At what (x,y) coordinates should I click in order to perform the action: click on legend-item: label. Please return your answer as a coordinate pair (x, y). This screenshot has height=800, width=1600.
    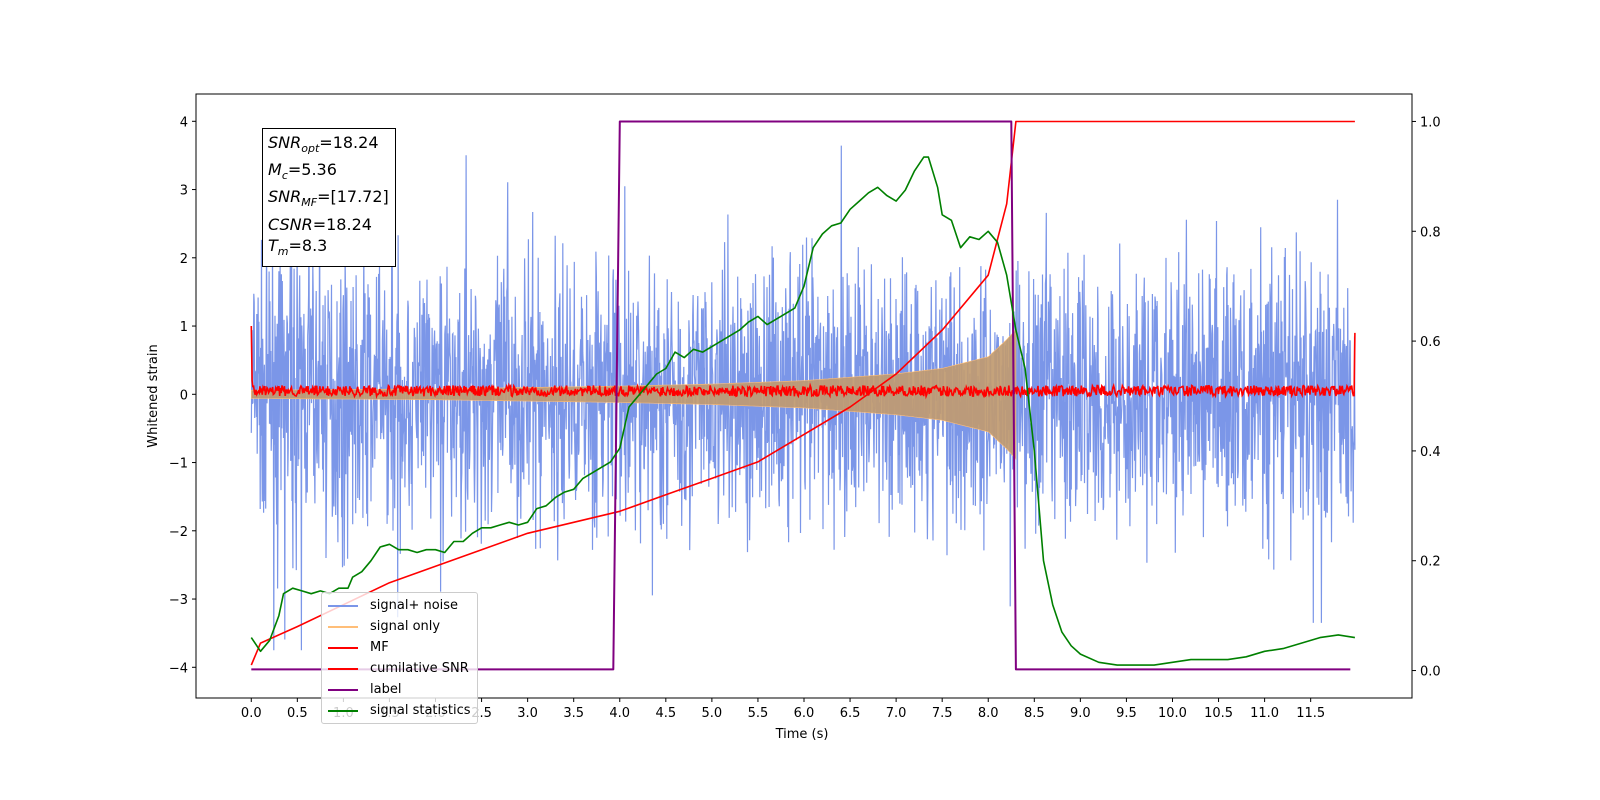
    Looking at the image, I should click on (399, 689).